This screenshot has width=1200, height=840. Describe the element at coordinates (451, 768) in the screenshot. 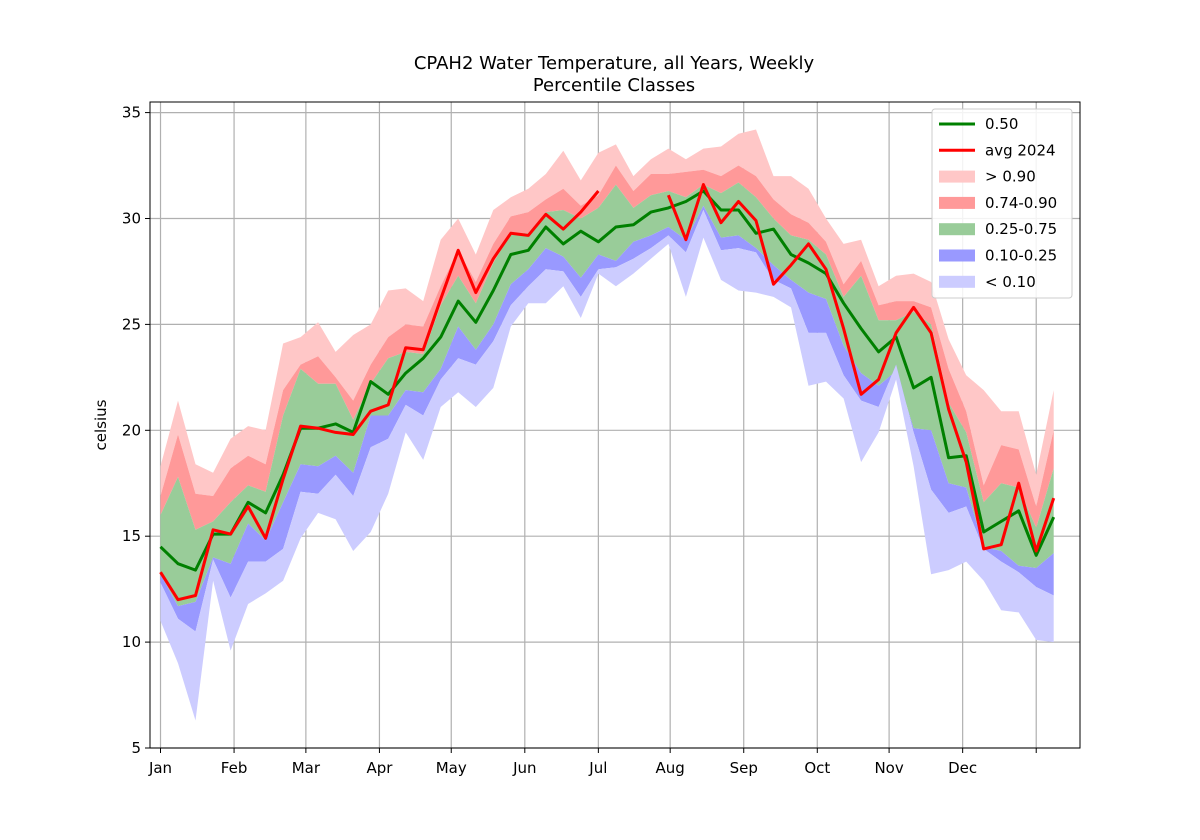

I see `x-tick-label: May` at that location.